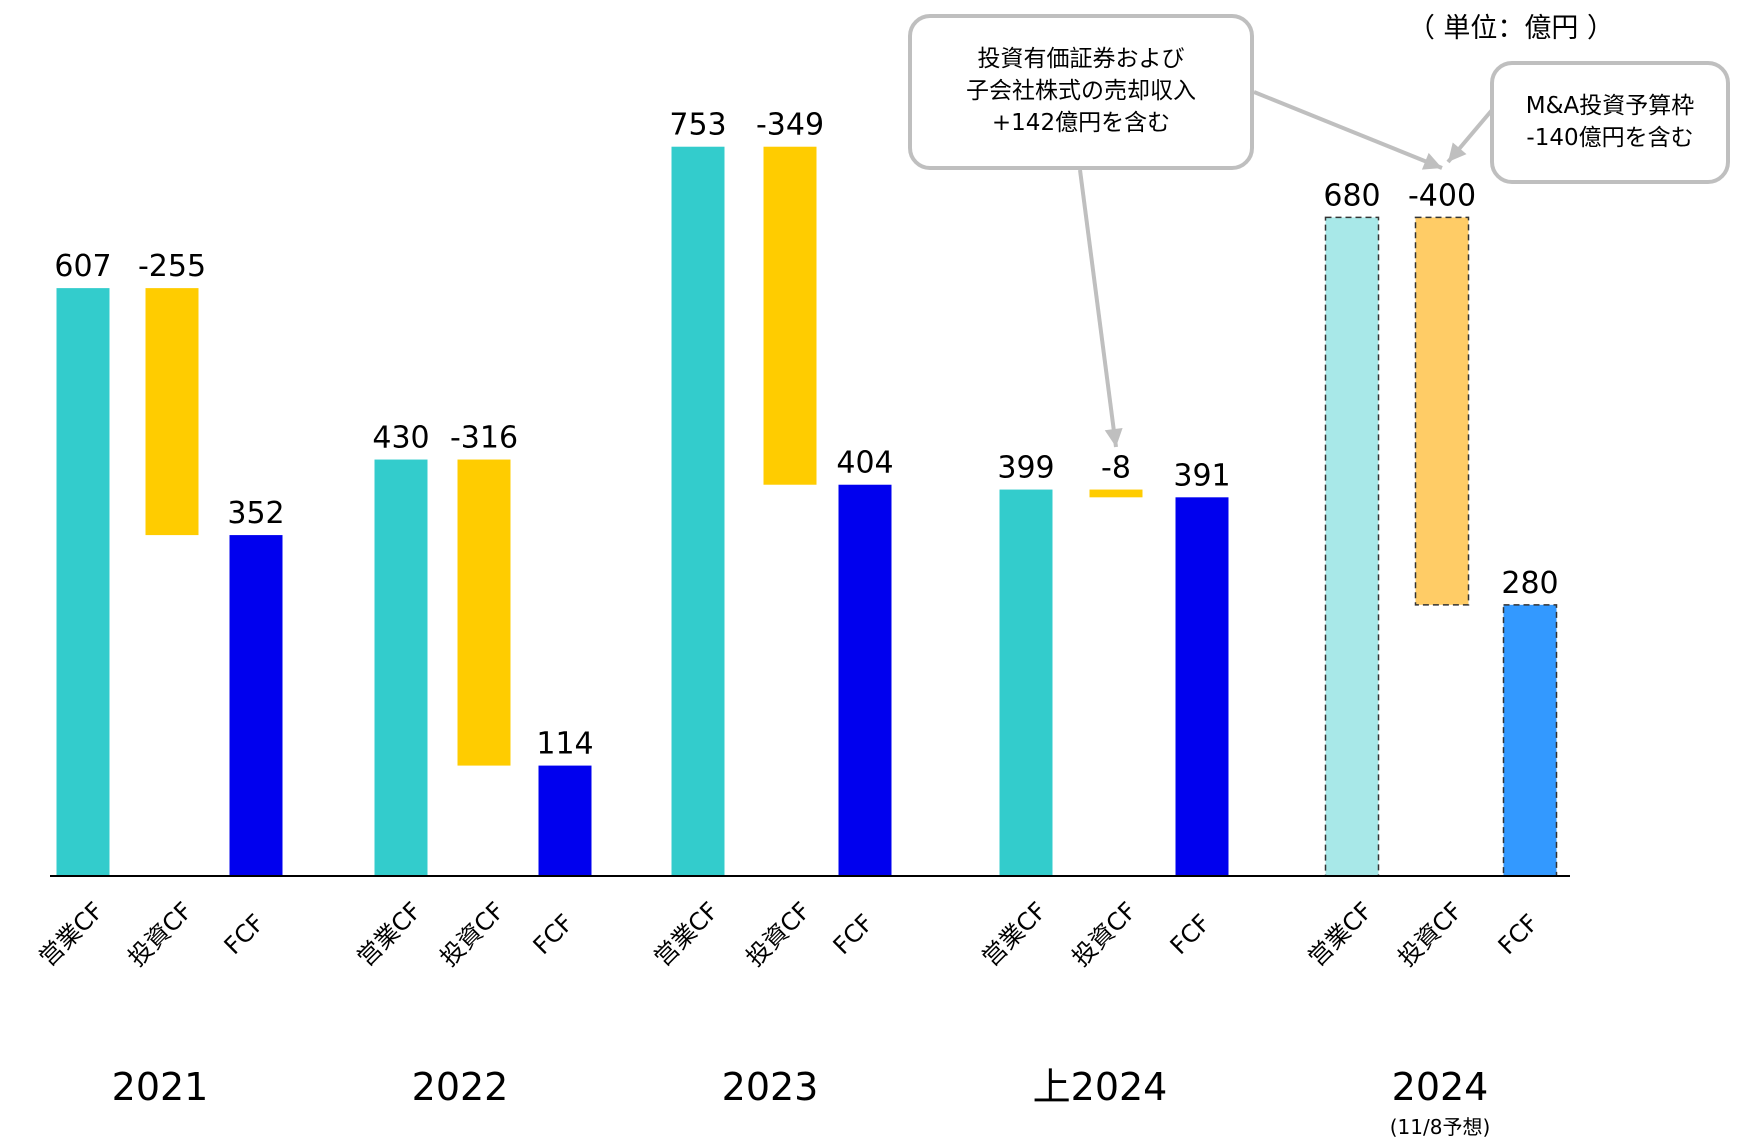 This screenshot has height=1141, width=1740. What do you see at coordinates (1440, 1127) in the screenshot?
I see `group-sublabel: (11/8予想)` at bounding box center [1440, 1127].